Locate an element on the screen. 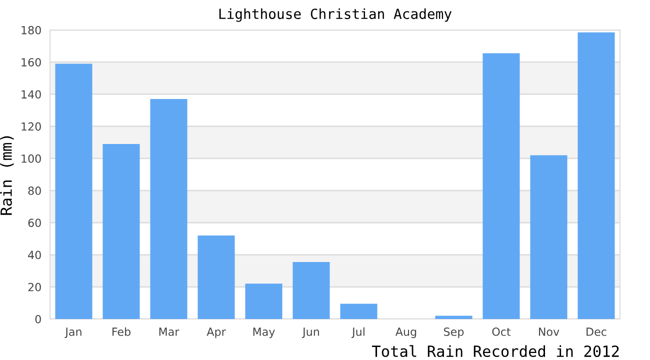 This screenshot has height=360, width=650. y-tick-label: 180 is located at coordinates (31, 30).